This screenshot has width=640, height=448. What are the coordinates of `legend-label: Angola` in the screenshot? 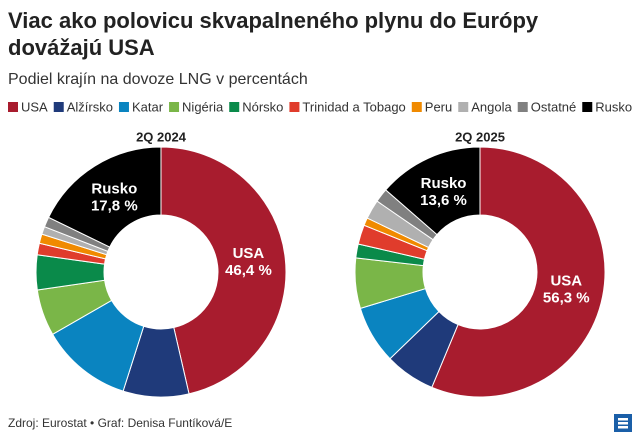 It's located at (491, 106).